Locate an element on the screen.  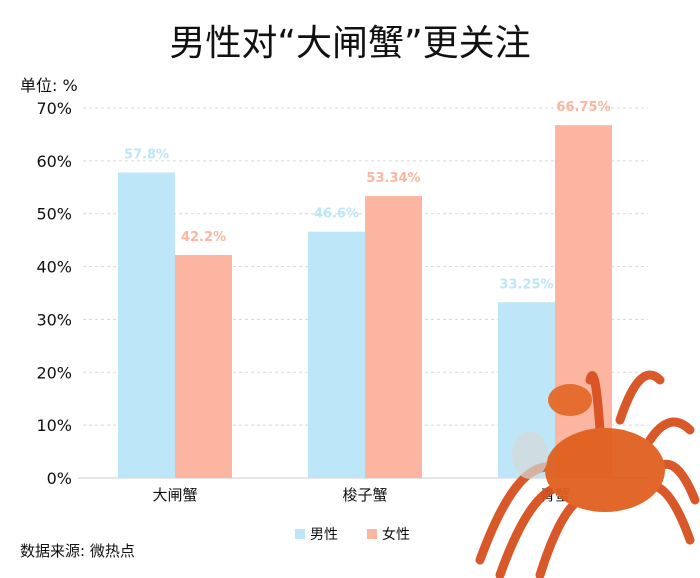
crab-image is located at coordinates (587, 474).